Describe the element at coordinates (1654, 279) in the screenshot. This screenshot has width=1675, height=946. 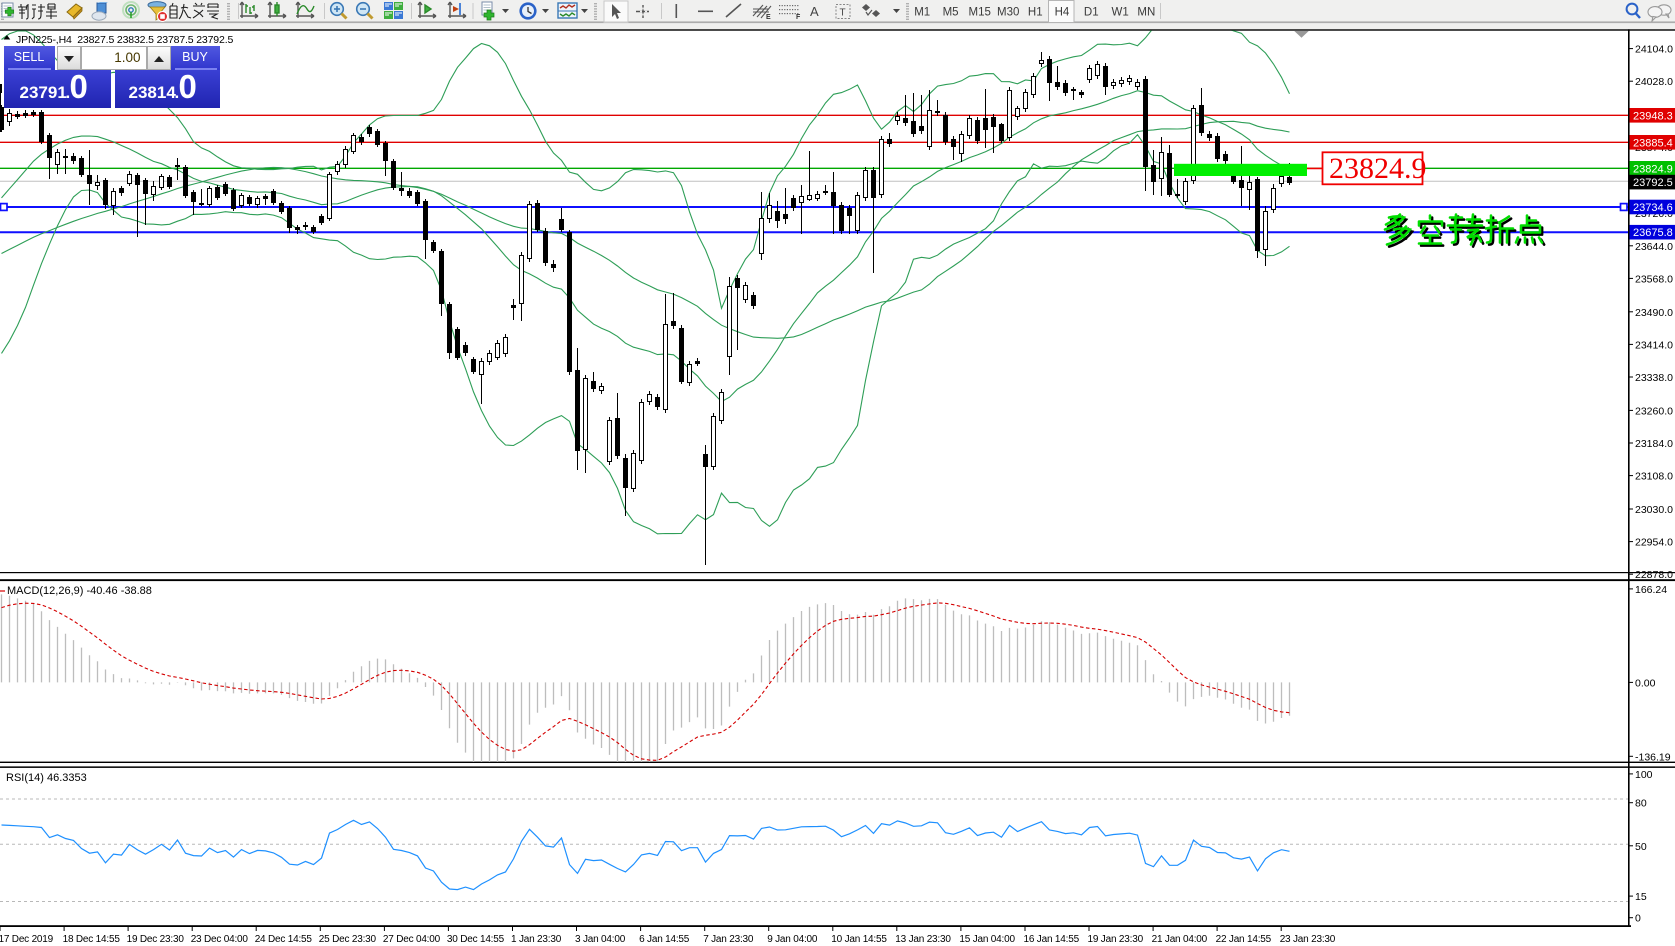
I see `svg-text: 23568.0` at that location.